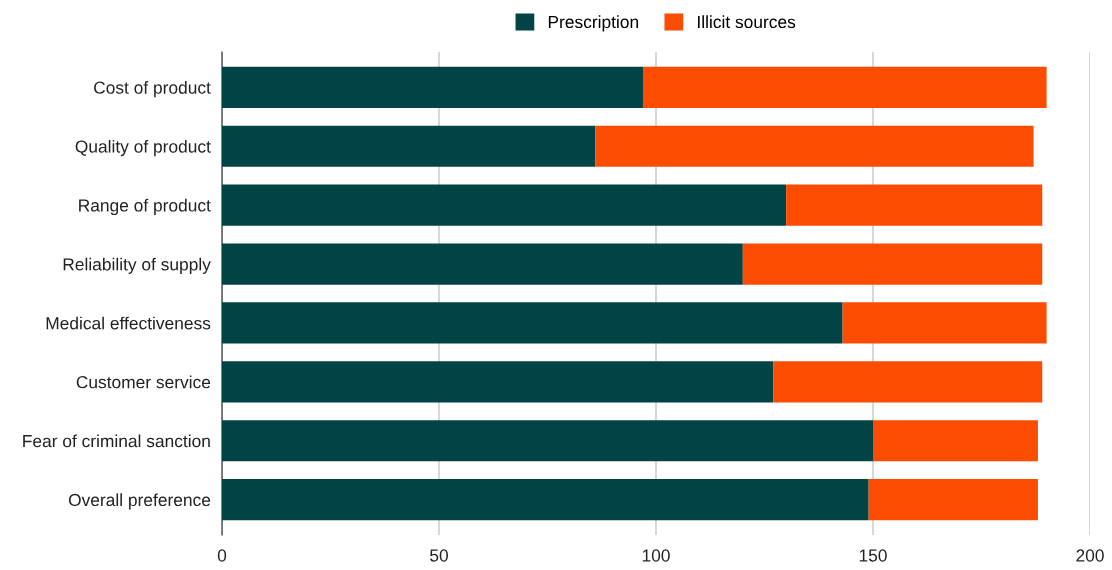 Image resolution: width=1112 pixels, height=570 pixels. I want to click on x-tick-label: 200, so click(1090, 555).